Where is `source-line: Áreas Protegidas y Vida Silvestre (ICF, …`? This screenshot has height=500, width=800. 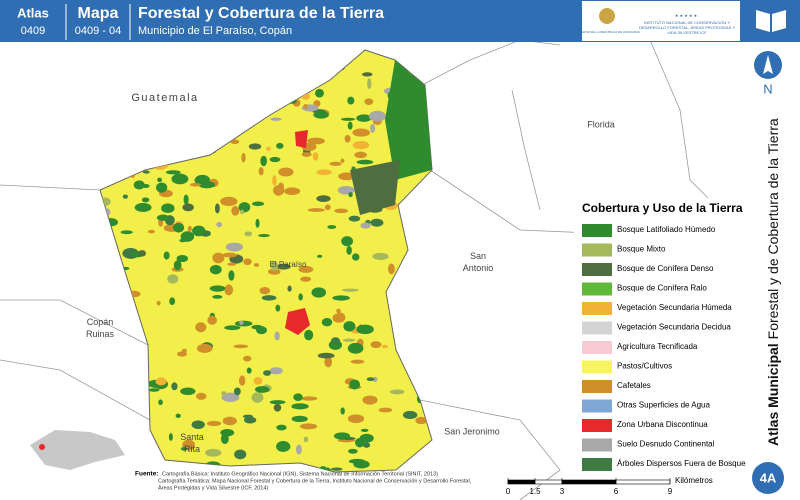 source-line: Áreas Protegidas y Vida Silvestre (ICF, … is located at coordinates (213, 487).